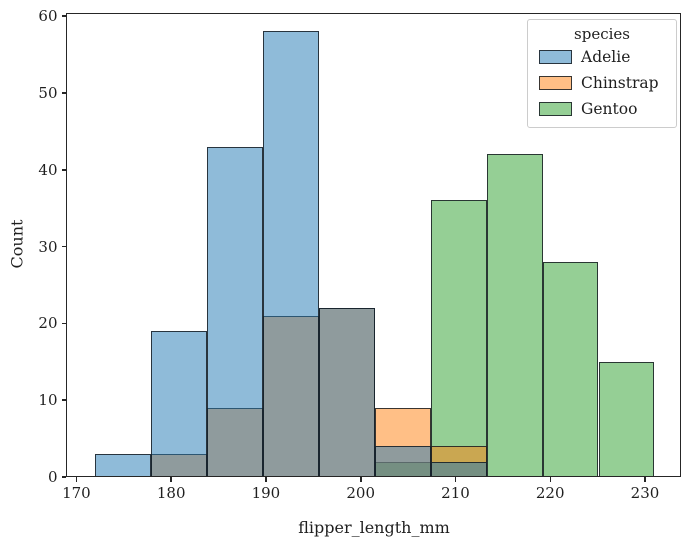 This screenshot has height=539, width=694. What do you see at coordinates (514, 315) in the screenshot?
I see `bar-gentoo-bin8` at bounding box center [514, 315].